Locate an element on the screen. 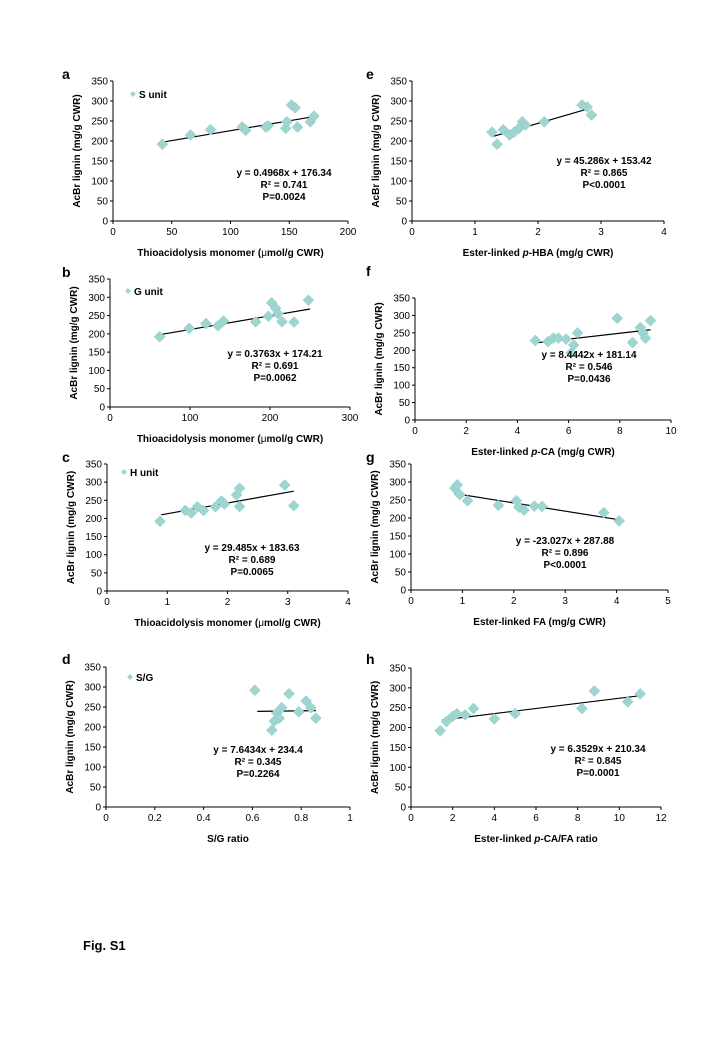  regression-equation-line: y = -23.027x + 287.88 is located at coordinates (565, 541).